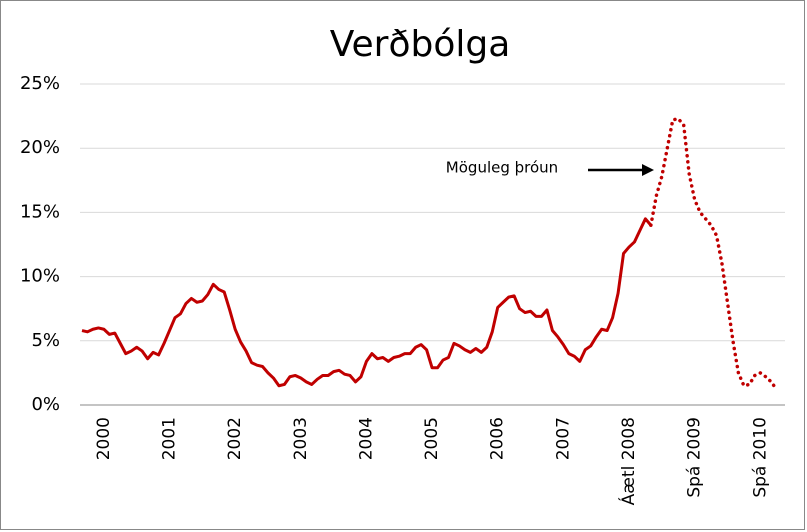 This screenshot has height=532, width=807. What do you see at coordinates (714, 254) in the screenshot?
I see `series-line` at bounding box center [714, 254].